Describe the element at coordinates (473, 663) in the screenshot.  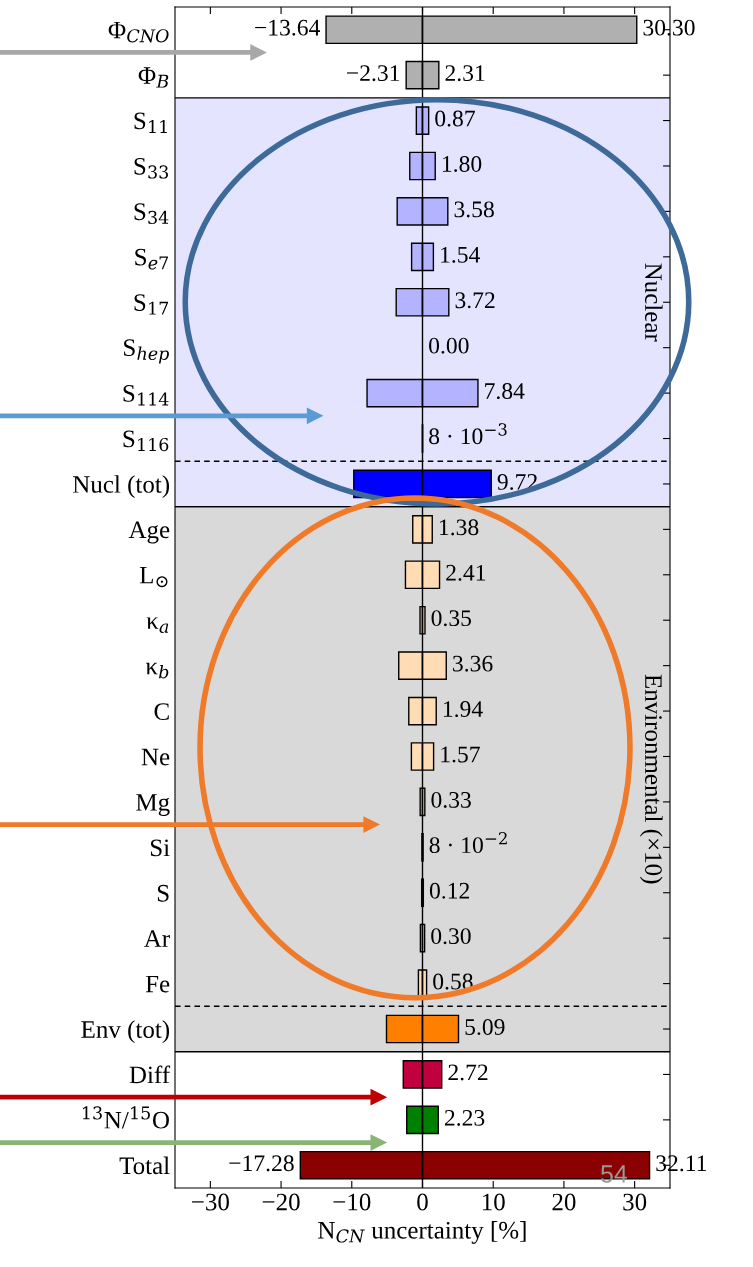
I see `data-label: 3.36` at that location.